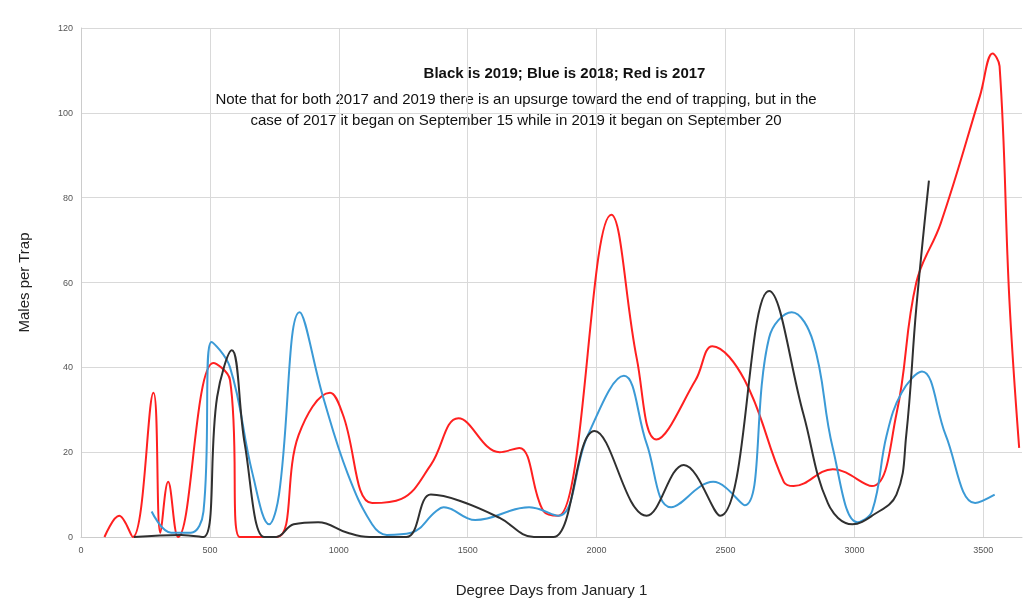 Image resolution: width=1032 pixels, height=614 pixels. Describe the element at coordinates (725, 549) in the screenshot. I see `x-tick-label: 2500` at that location.